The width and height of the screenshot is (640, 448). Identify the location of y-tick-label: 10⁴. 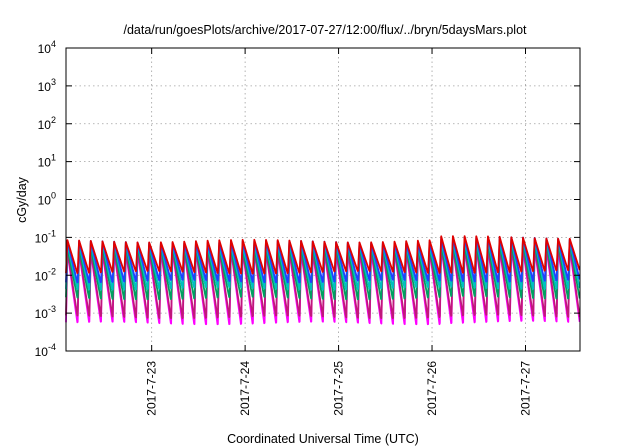
(47, 47).